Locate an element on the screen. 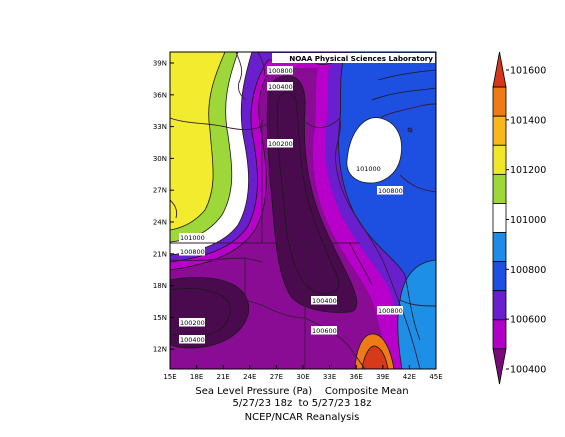 This screenshot has height=437, width=565. x-tick-label: 42E is located at coordinates (409, 377).